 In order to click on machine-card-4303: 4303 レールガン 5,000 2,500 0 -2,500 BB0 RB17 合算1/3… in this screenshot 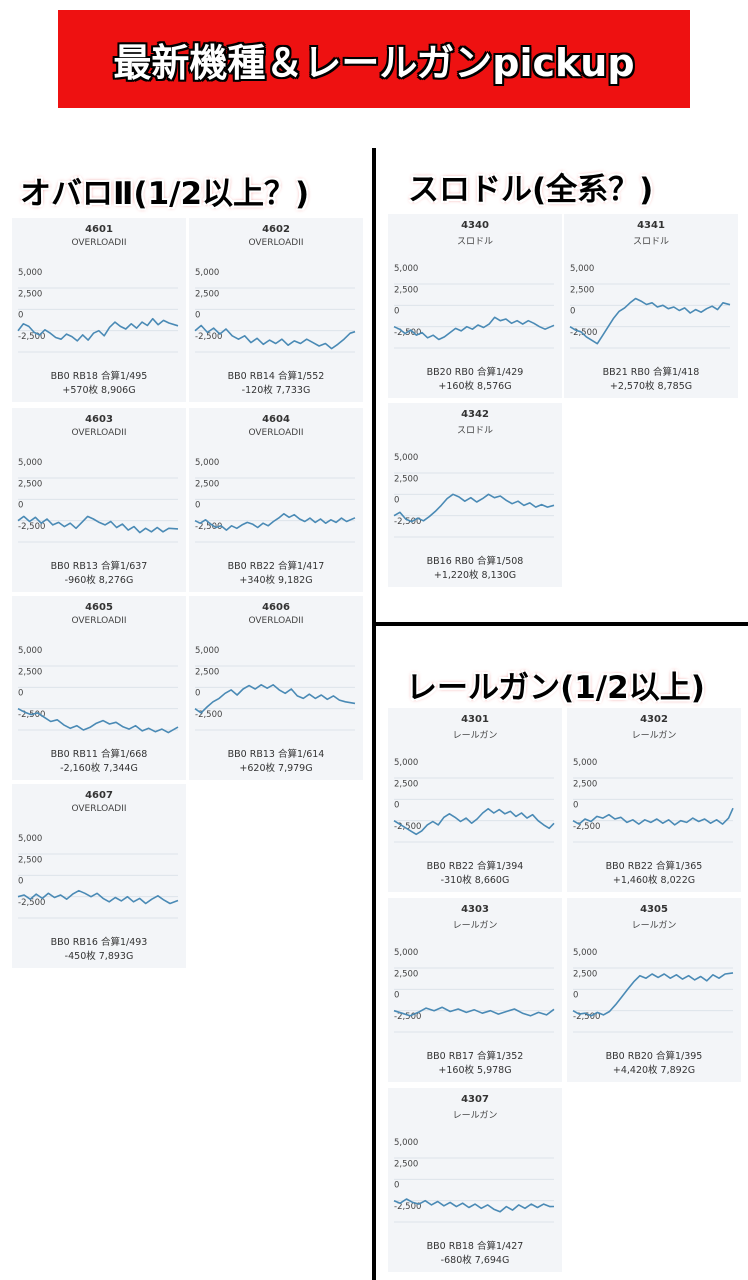, I will do `click(475, 990)`.